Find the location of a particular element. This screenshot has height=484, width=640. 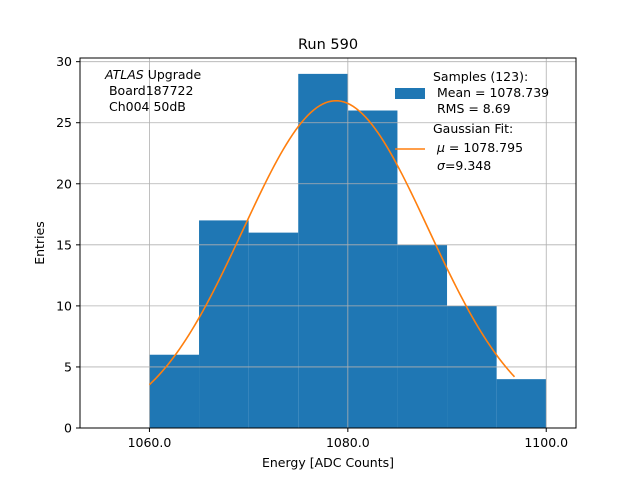

annotation-line-1: ATLAS Upgrade is located at coordinates (152, 74).